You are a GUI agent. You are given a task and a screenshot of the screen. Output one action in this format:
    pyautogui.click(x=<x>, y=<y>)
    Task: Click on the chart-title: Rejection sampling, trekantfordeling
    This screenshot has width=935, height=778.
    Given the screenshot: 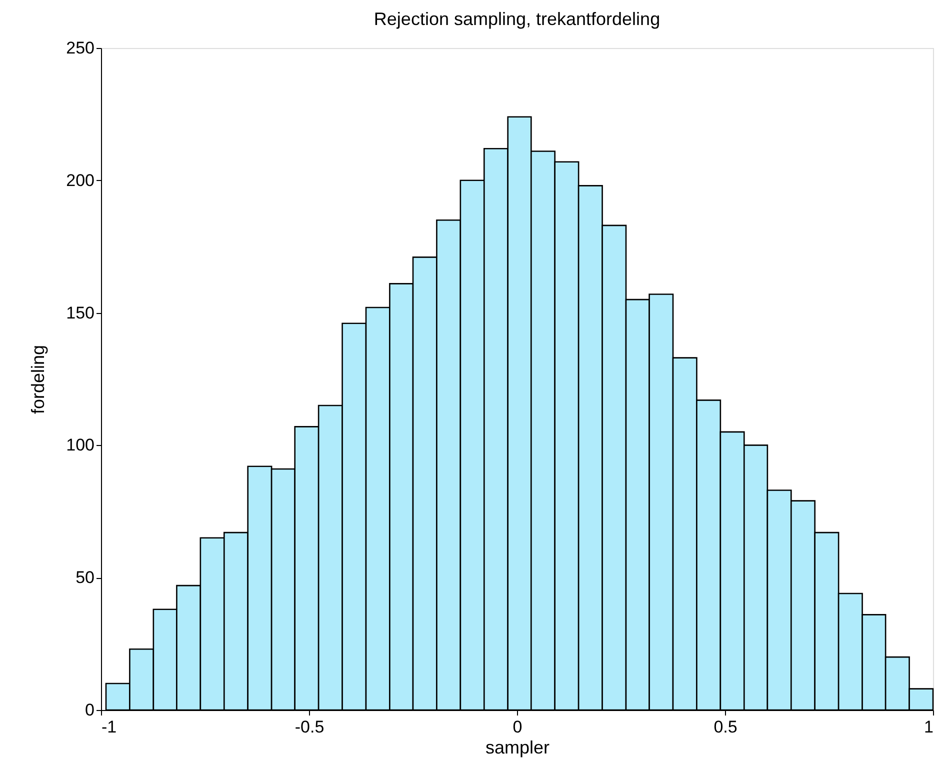 What is the action you would take?
    pyautogui.click(x=517, y=19)
    